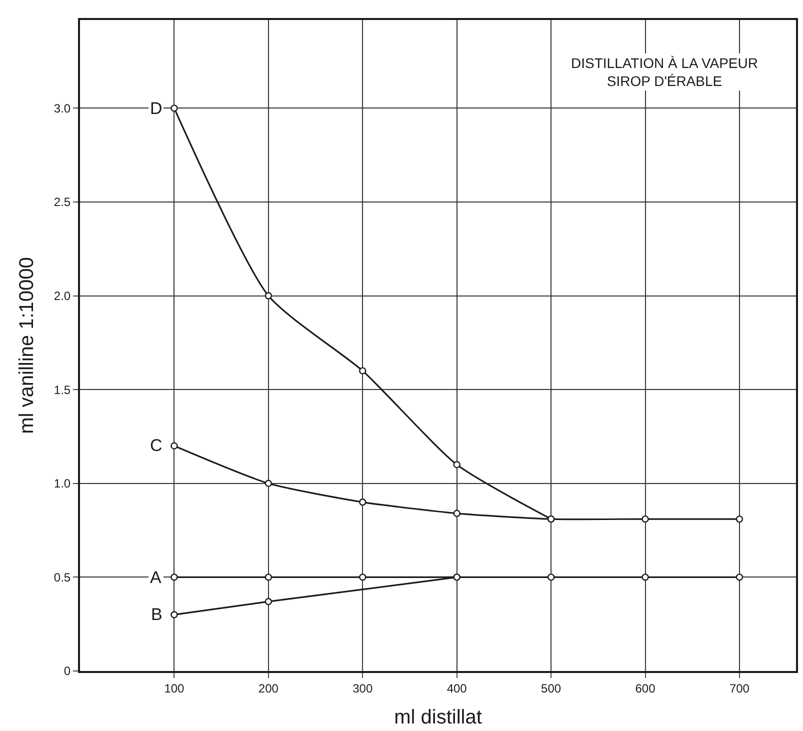  Describe the element at coordinates (67, 671) in the screenshot. I see `y-tick-label: 0` at that location.